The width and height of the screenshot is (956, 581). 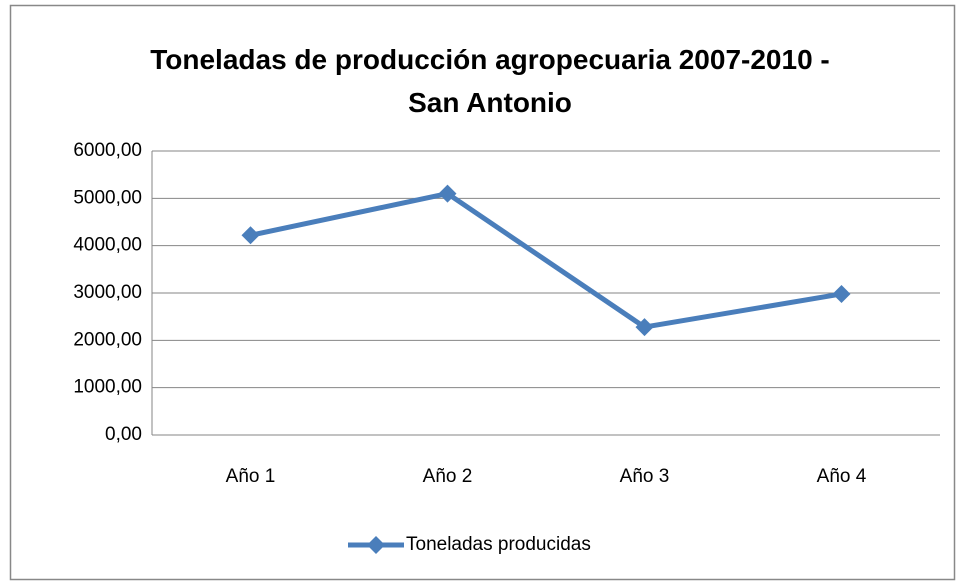 What do you see at coordinates (842, 476) in the screenshot?
I see `x-tick-label: Año 4` at bounding box center [842, 476].